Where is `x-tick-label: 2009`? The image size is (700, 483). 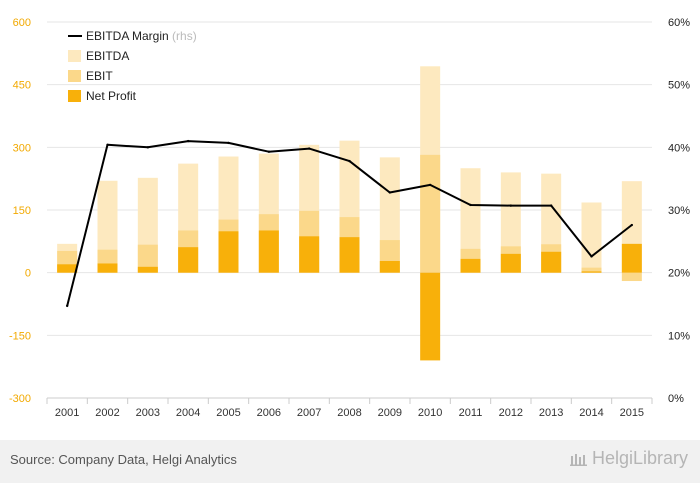 x-tick-label: 2009 is located at coordinates (390, 413).